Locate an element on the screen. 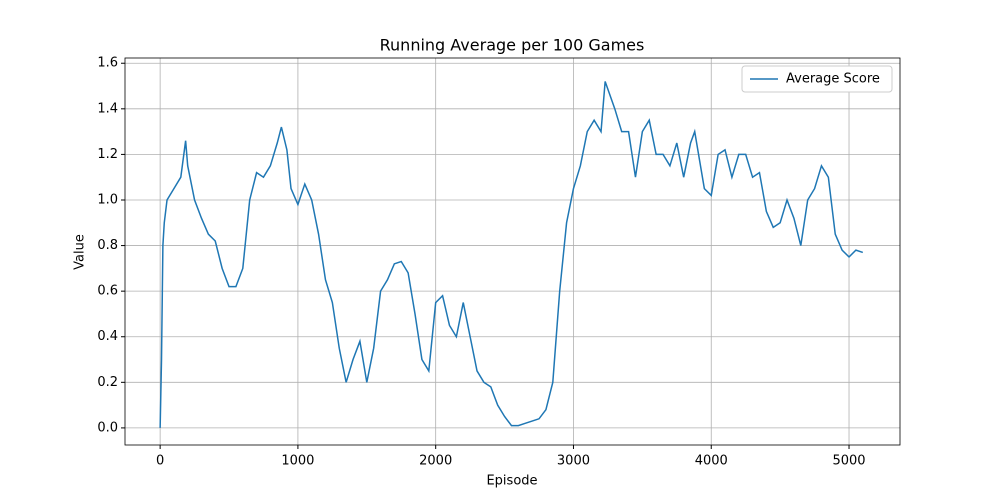 The image size is (1000, 500). x-axis-label: Episode is located at coordinates (511, 481).